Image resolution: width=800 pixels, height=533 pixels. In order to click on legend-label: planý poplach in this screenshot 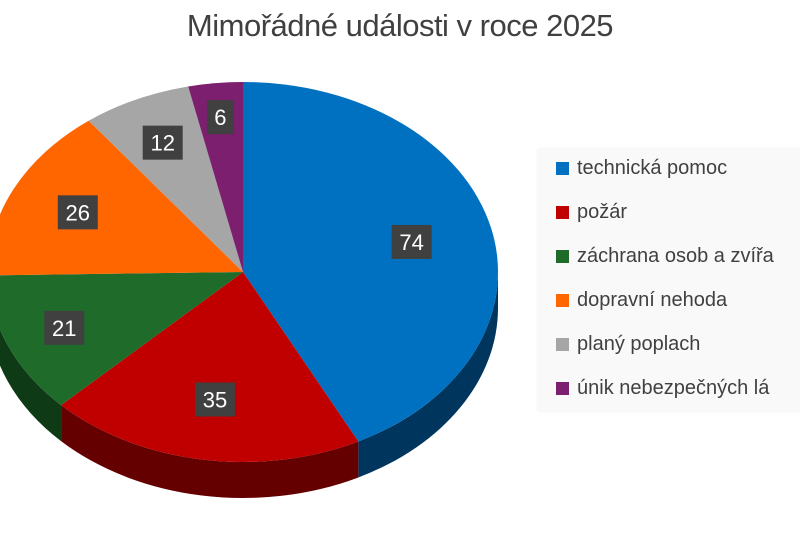, I will do `click(639, 344)`.